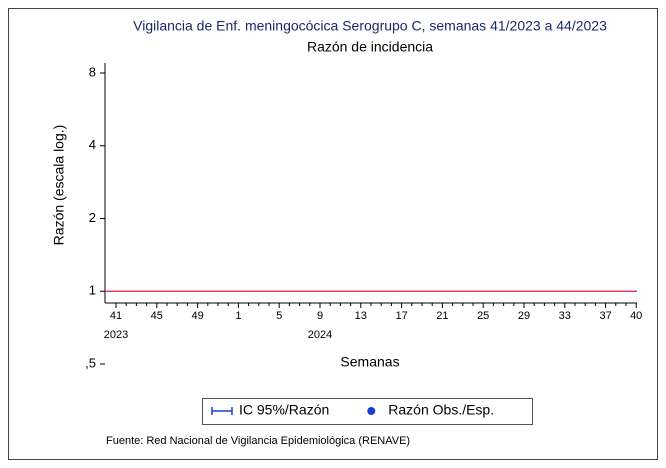  What do you see at coordinates (157, 316) in the screenshot?
I see `x-tick-label: 45` at bounding box center [157, 316].